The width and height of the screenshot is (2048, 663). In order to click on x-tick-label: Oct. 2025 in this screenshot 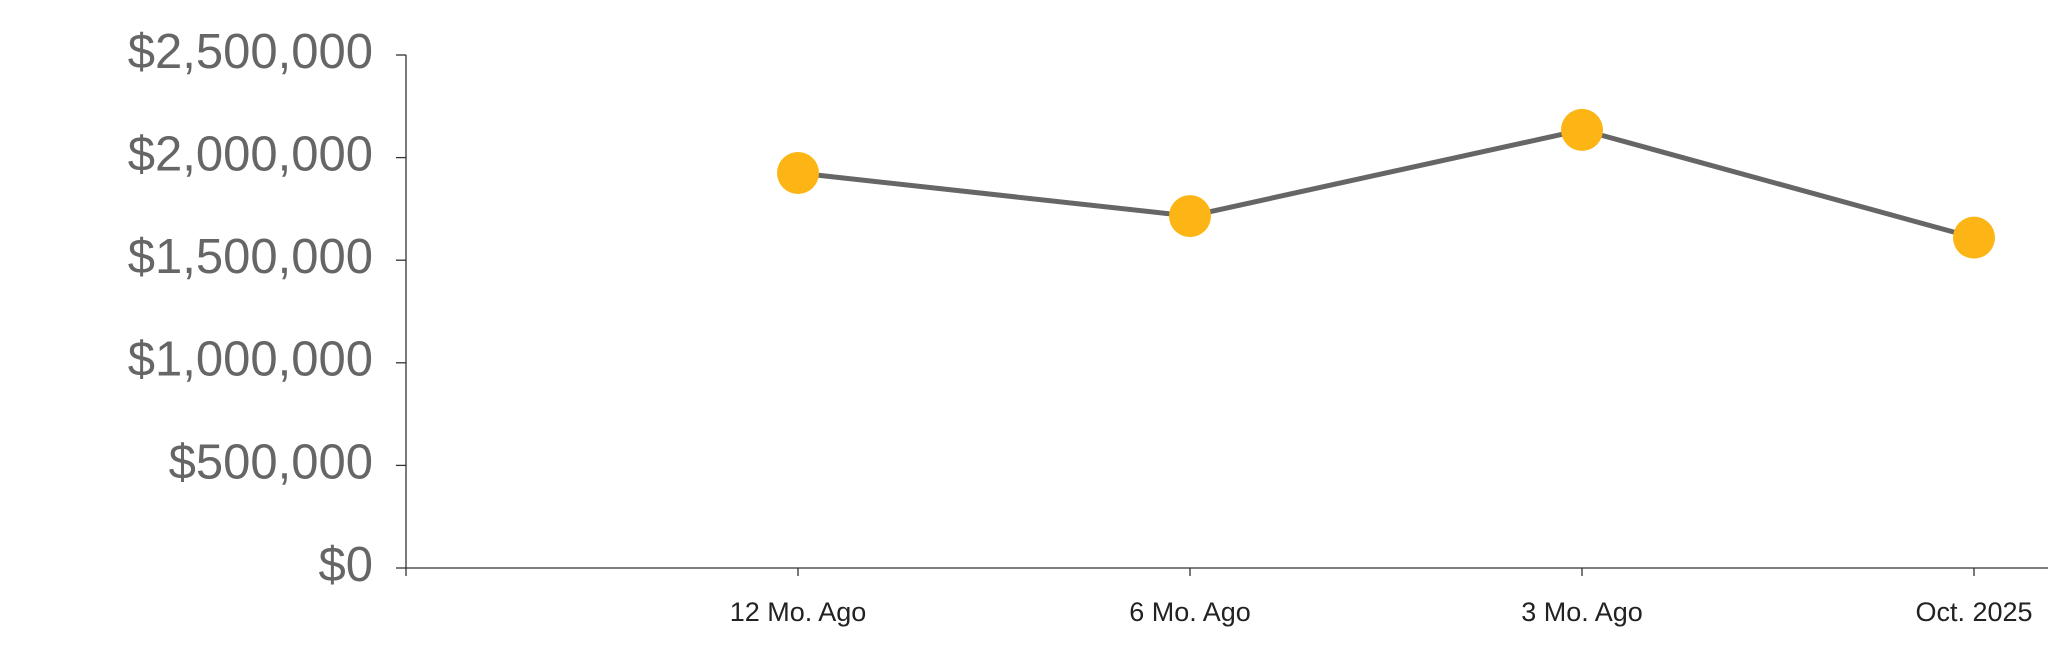, I will do `click(1973, 612)`.